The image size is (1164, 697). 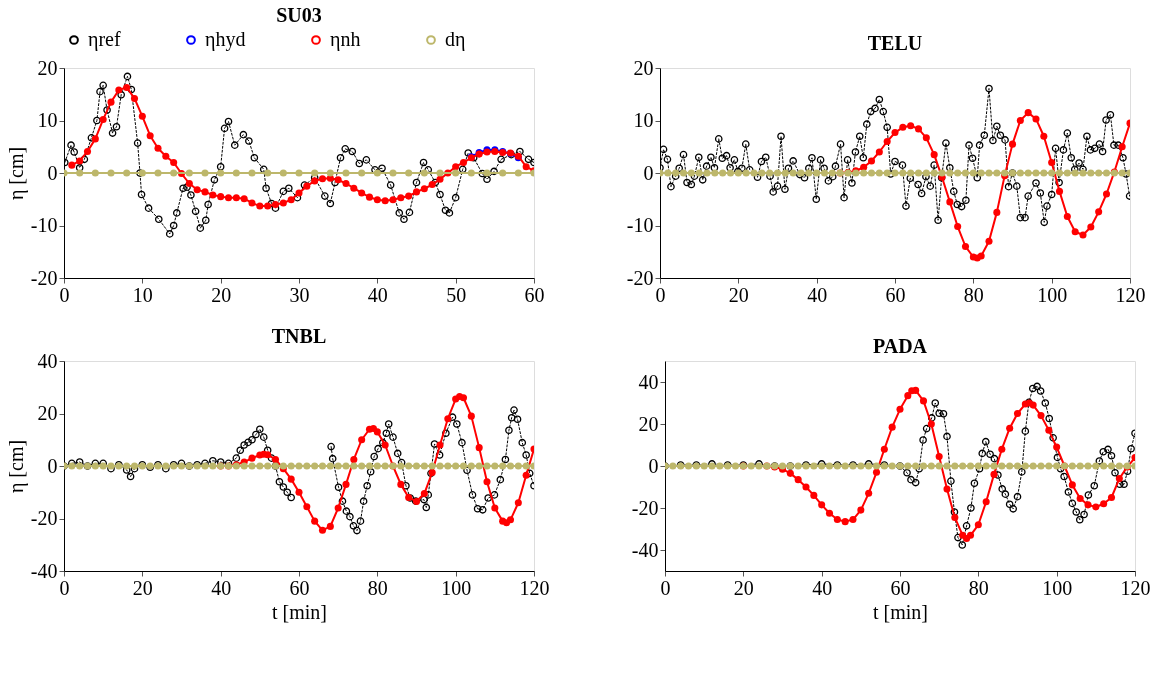 What do you see at coordinates (221, 587) in the screenshot?
I see `x-tick-label: 40` at bounding box center [221, 587].